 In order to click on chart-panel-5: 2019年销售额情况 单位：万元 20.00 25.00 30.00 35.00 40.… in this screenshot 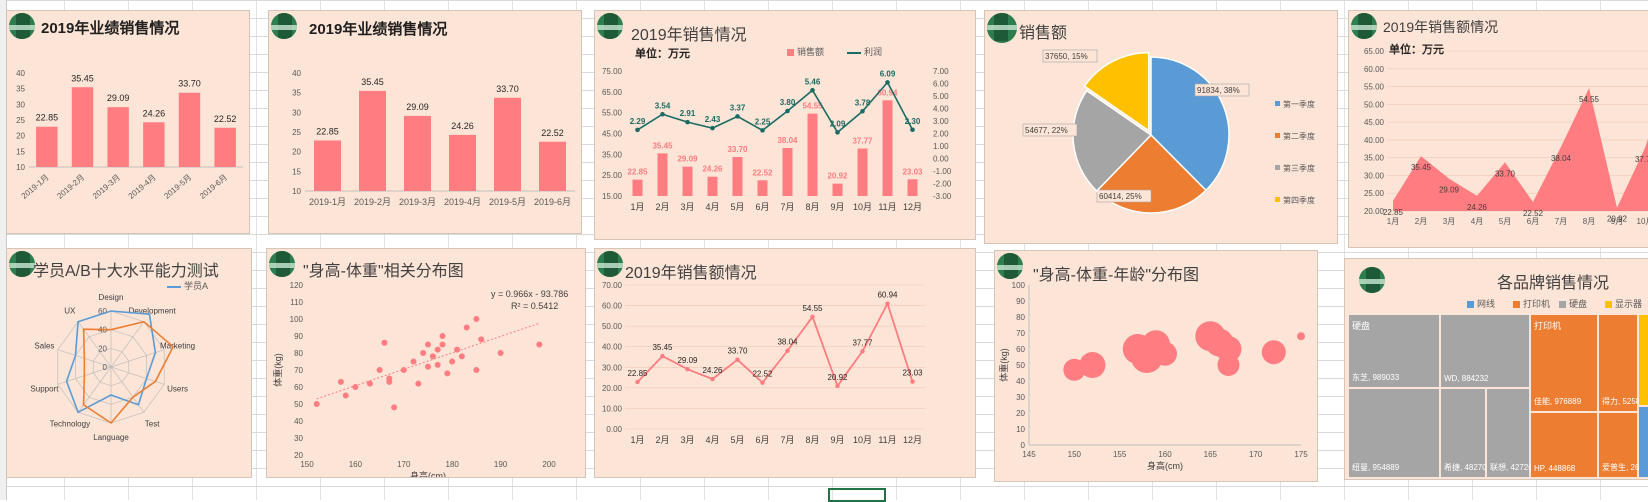, I will do `click(1498, 129)`.